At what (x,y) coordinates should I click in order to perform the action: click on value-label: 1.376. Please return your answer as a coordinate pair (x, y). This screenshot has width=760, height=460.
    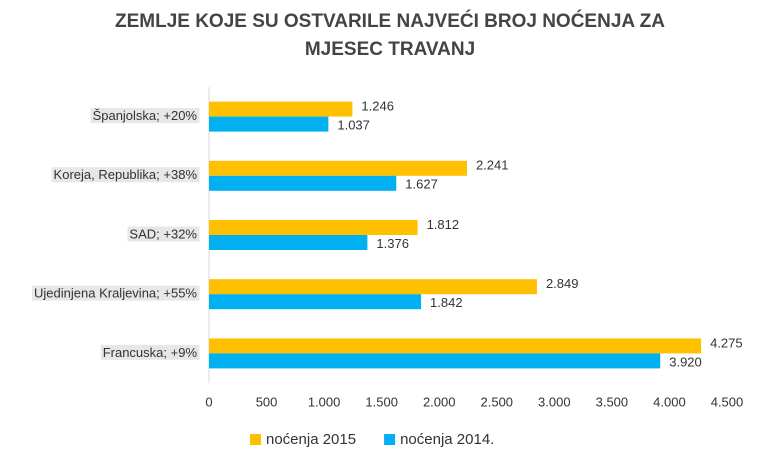
    Looking at the image, I should click on (392, 243).